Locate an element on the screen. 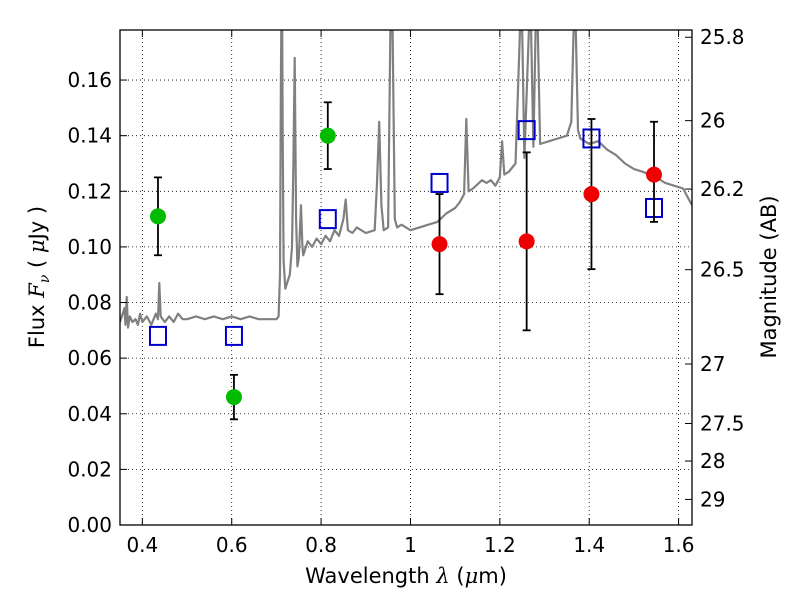 This screenshot has width=800, height=600. y2-tick-label: 26.2 is located at coordinates (722, 189).